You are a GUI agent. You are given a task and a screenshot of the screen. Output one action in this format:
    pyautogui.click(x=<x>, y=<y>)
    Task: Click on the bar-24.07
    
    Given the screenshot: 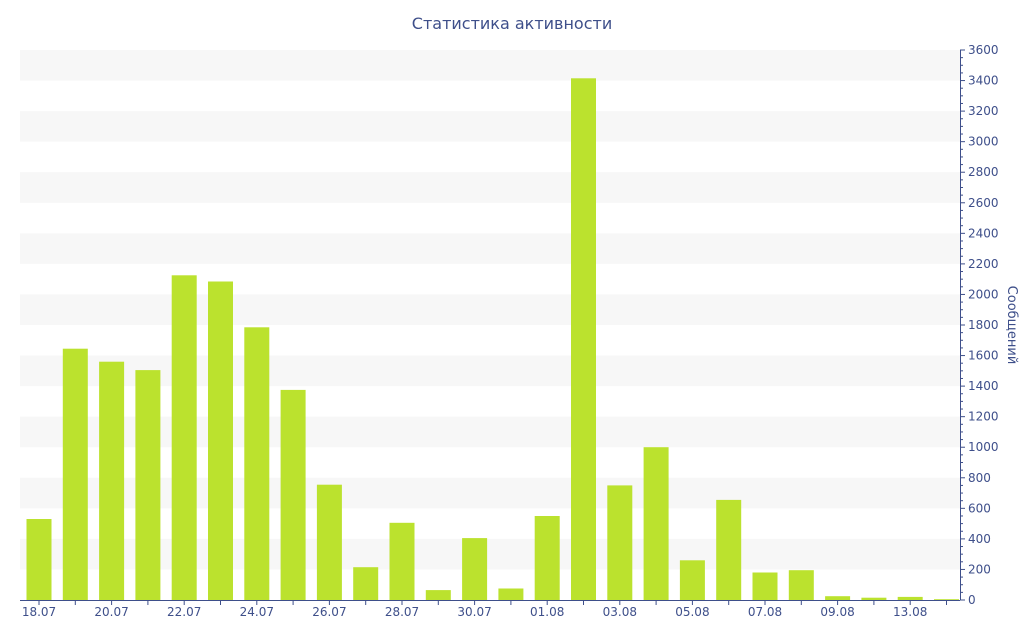 What is the action you would take?
    pyautogui.click(x=257, y=463)
    